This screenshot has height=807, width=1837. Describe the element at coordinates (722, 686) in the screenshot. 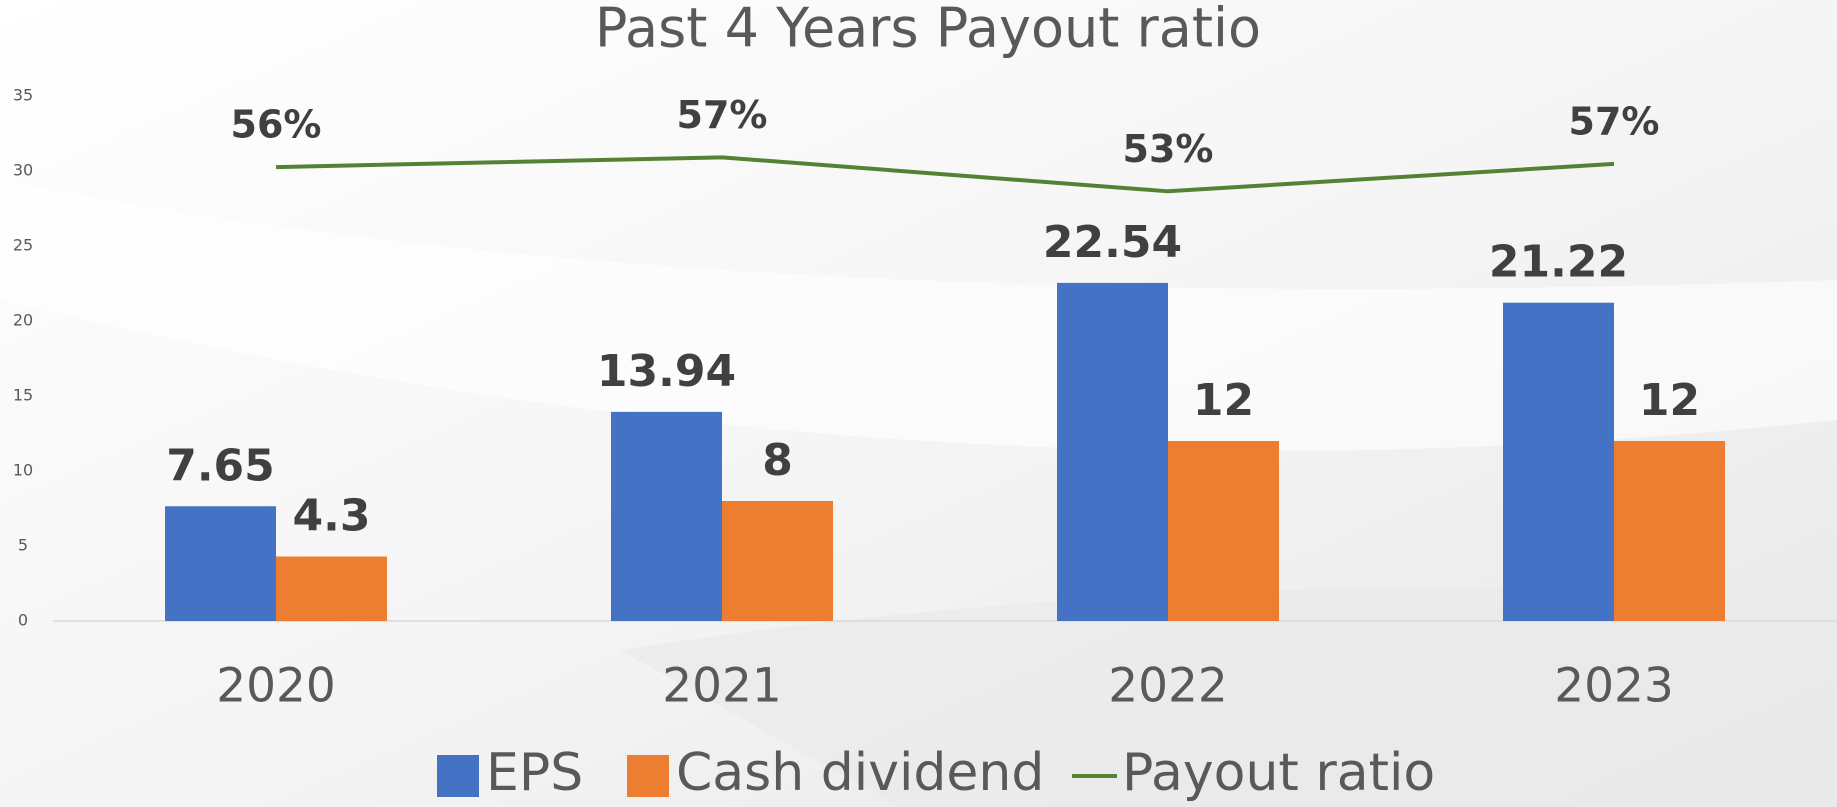

I see `x-tick-label: 2021` at that location.